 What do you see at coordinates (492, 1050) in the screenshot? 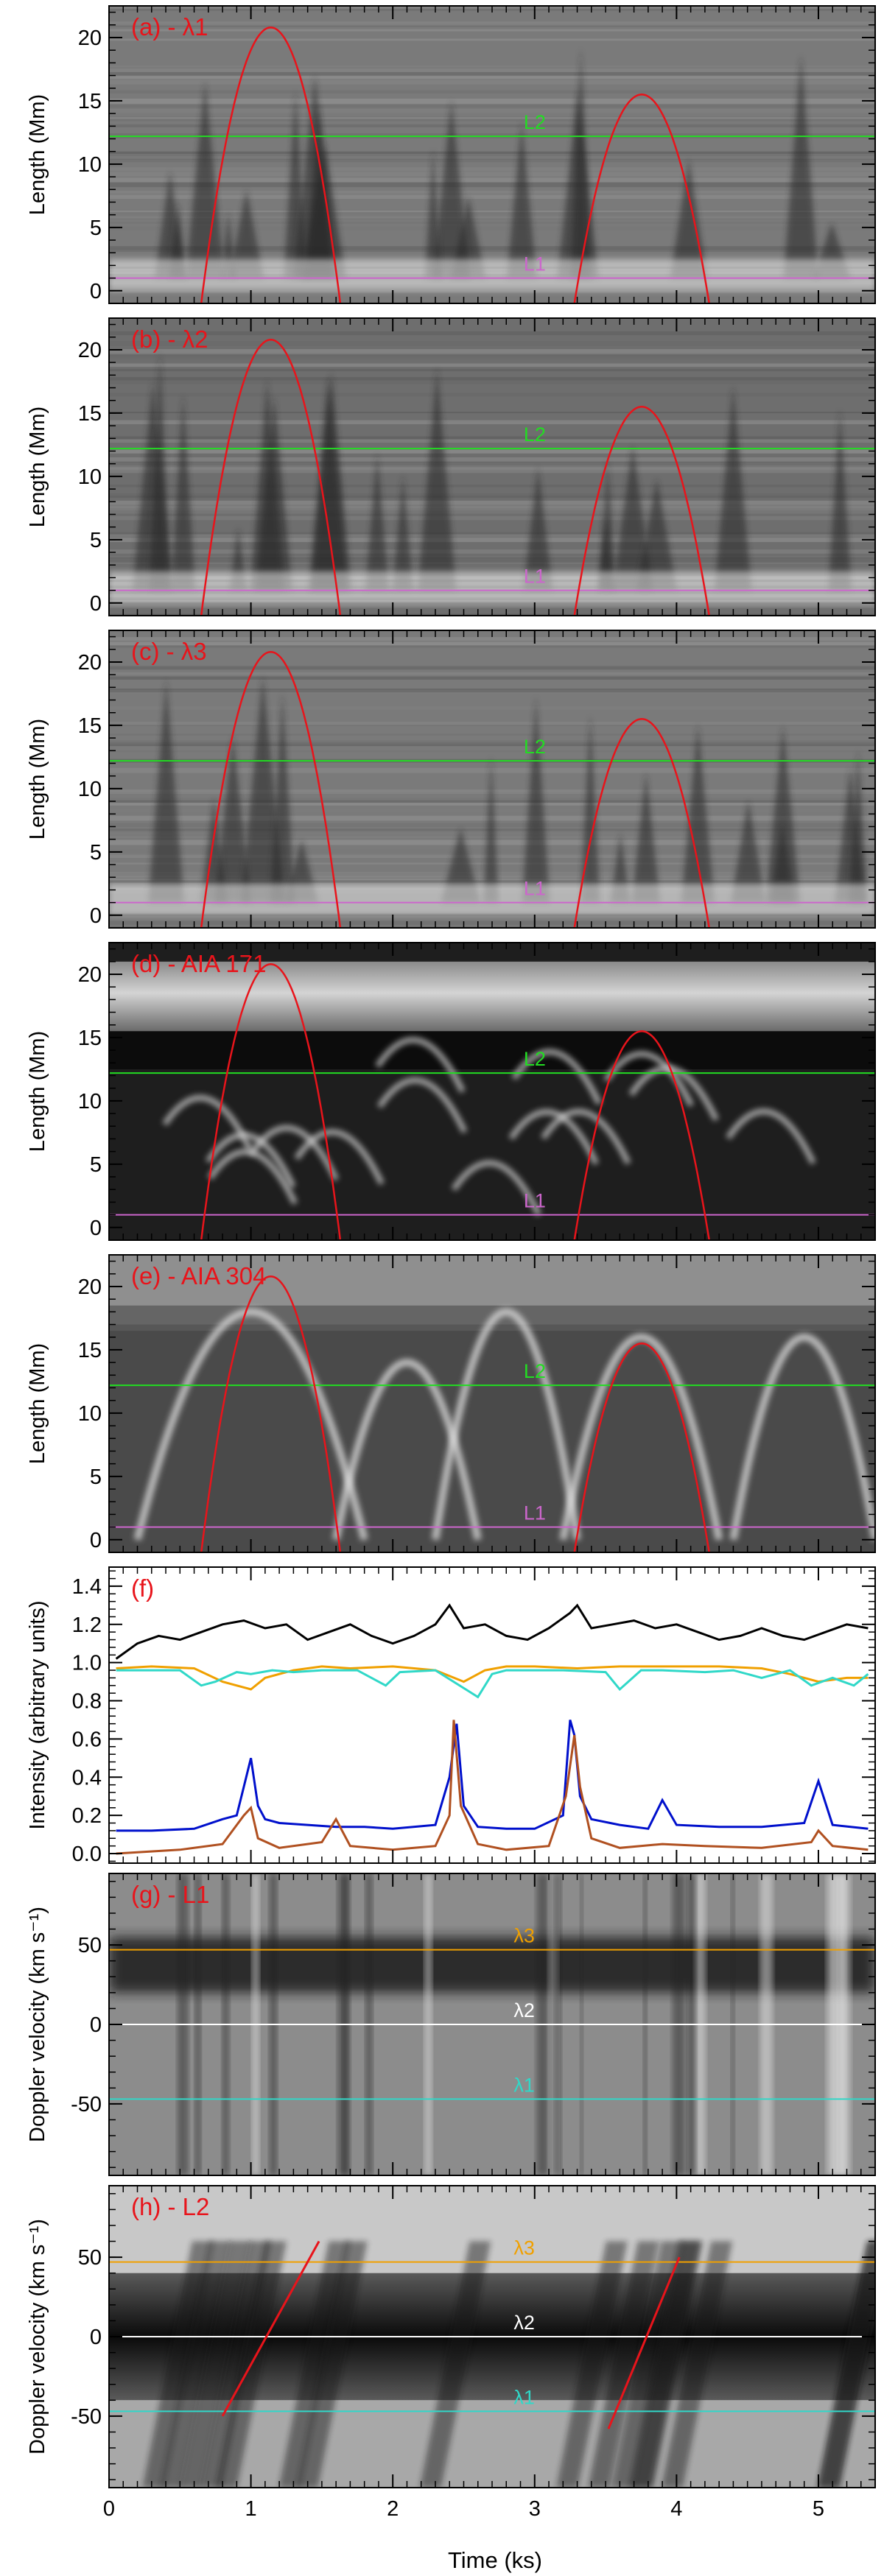
I see `heatmap-dark-band` at bounding box center [492, 1050].